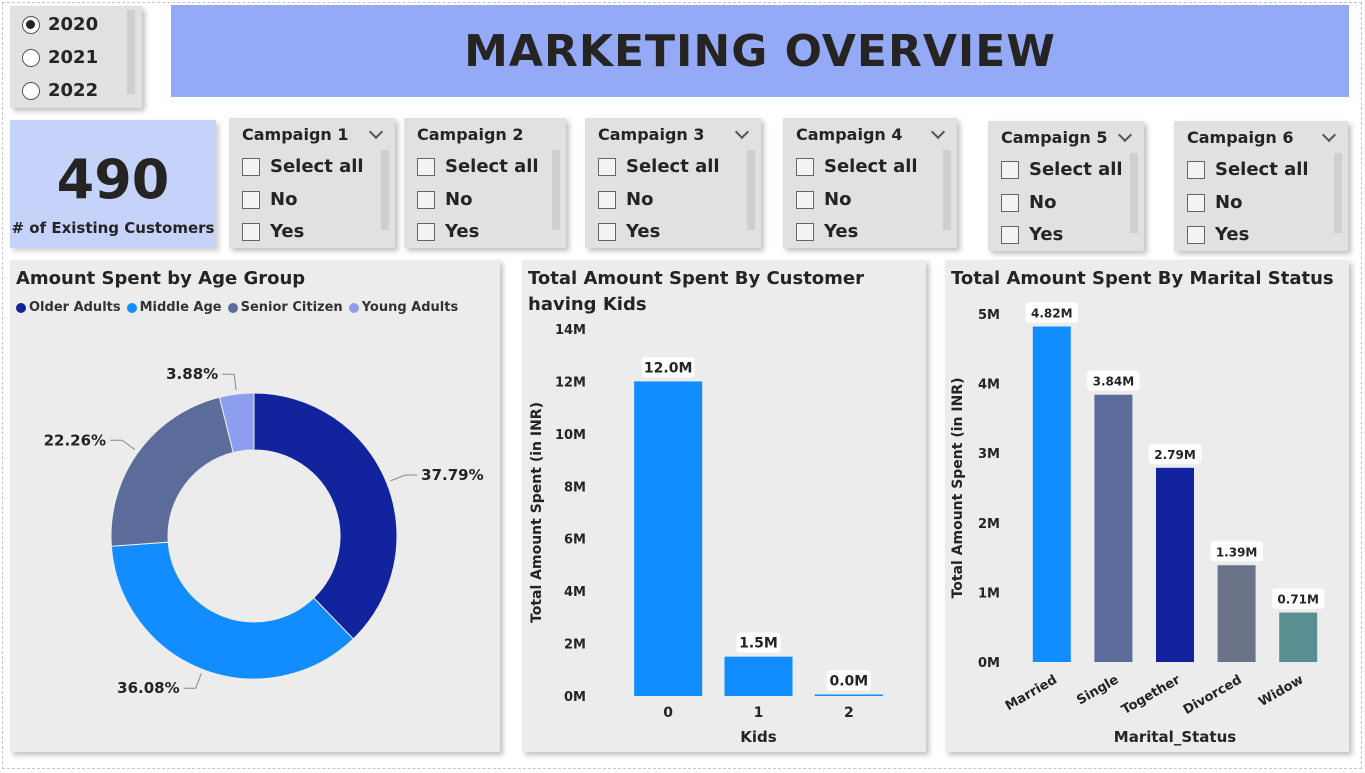 The image size is (1365, 773). I want to click on bar-data-label: 0.71M, so click(1298, 600).